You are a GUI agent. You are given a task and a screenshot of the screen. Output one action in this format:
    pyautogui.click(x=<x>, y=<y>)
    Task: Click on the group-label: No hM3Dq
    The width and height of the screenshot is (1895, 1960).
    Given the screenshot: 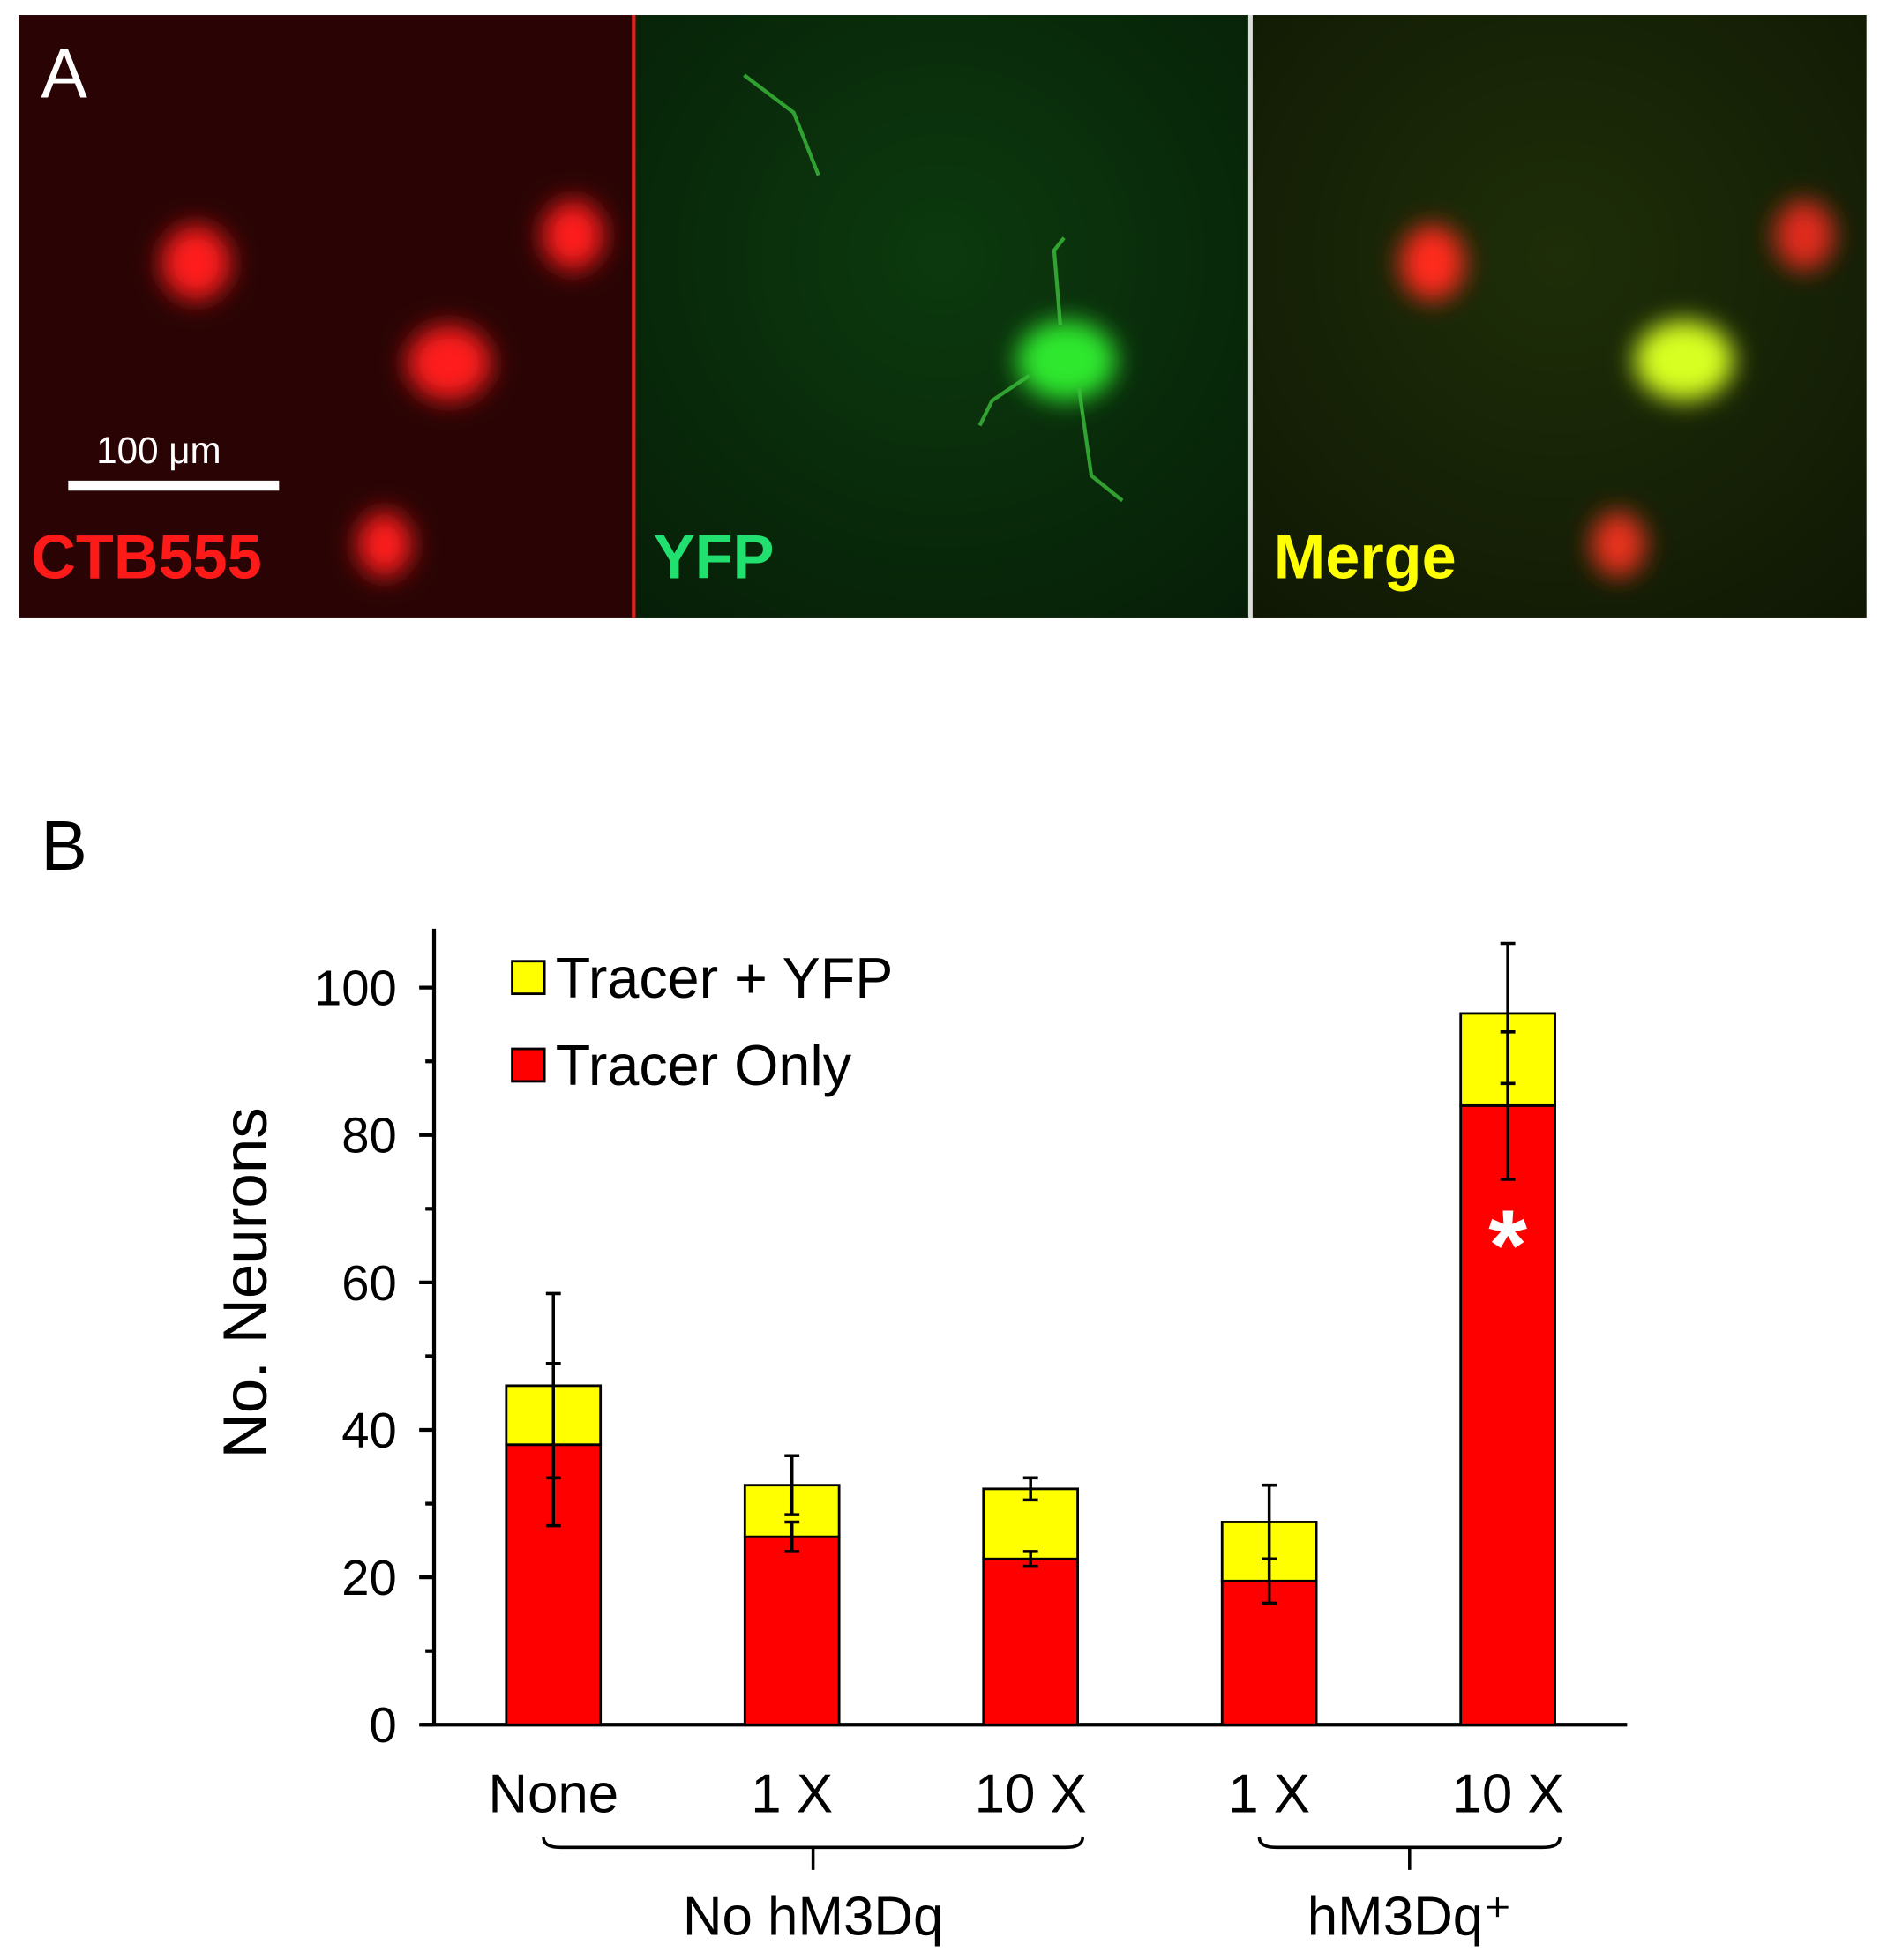 What is the action you would take?
    pyautogui.click(x=813, y=1916)
    